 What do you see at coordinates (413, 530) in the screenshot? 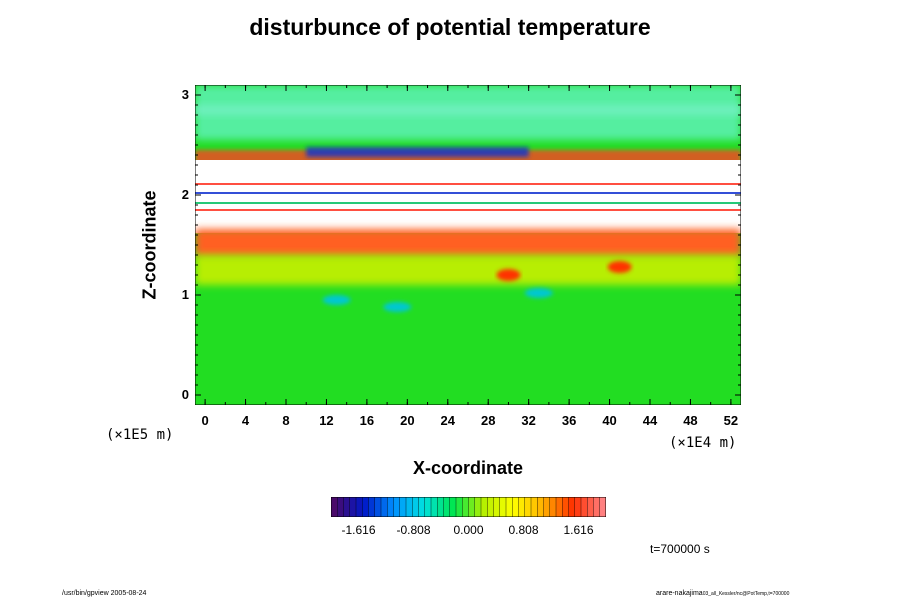
I see `colorbar-tick-label: -0.808` at bounding box center [413, 530].